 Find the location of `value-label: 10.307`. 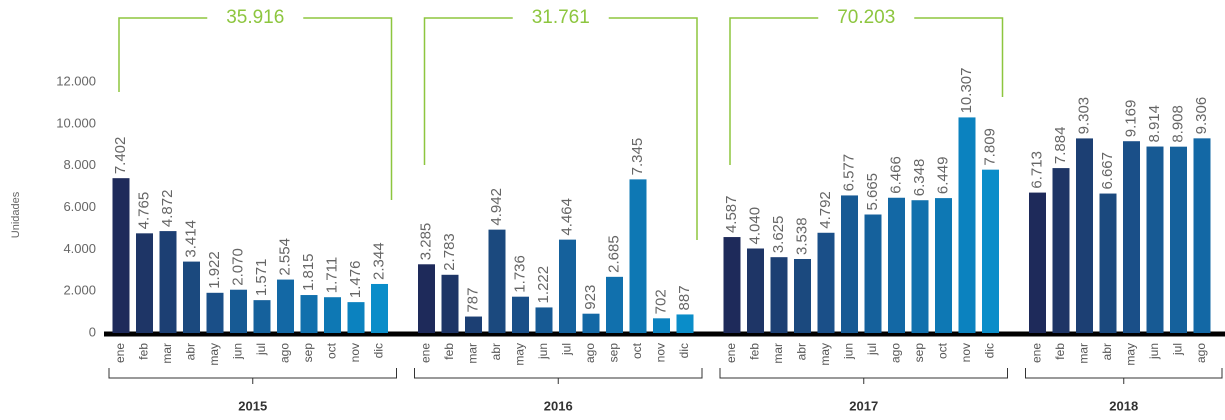

value-label: 10.307 is located at coordinates (966, 91).